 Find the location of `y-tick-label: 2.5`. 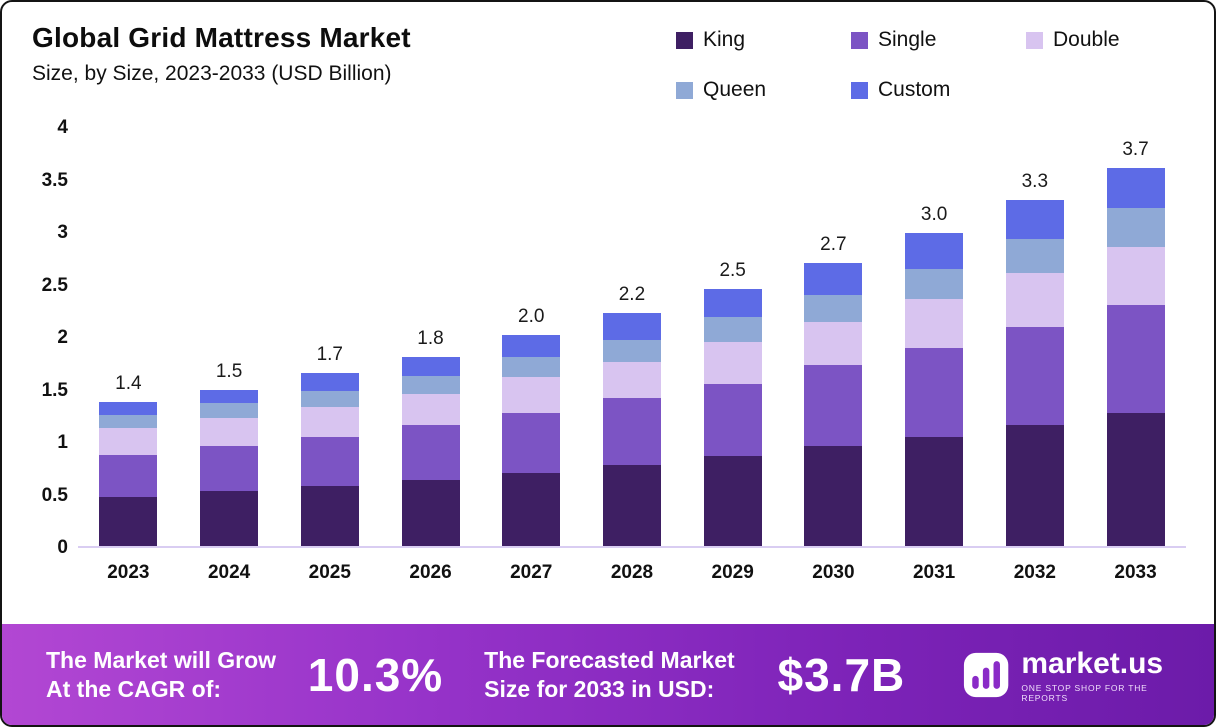

y-tick-label: 2.5 is located at coordinates (54, 285).